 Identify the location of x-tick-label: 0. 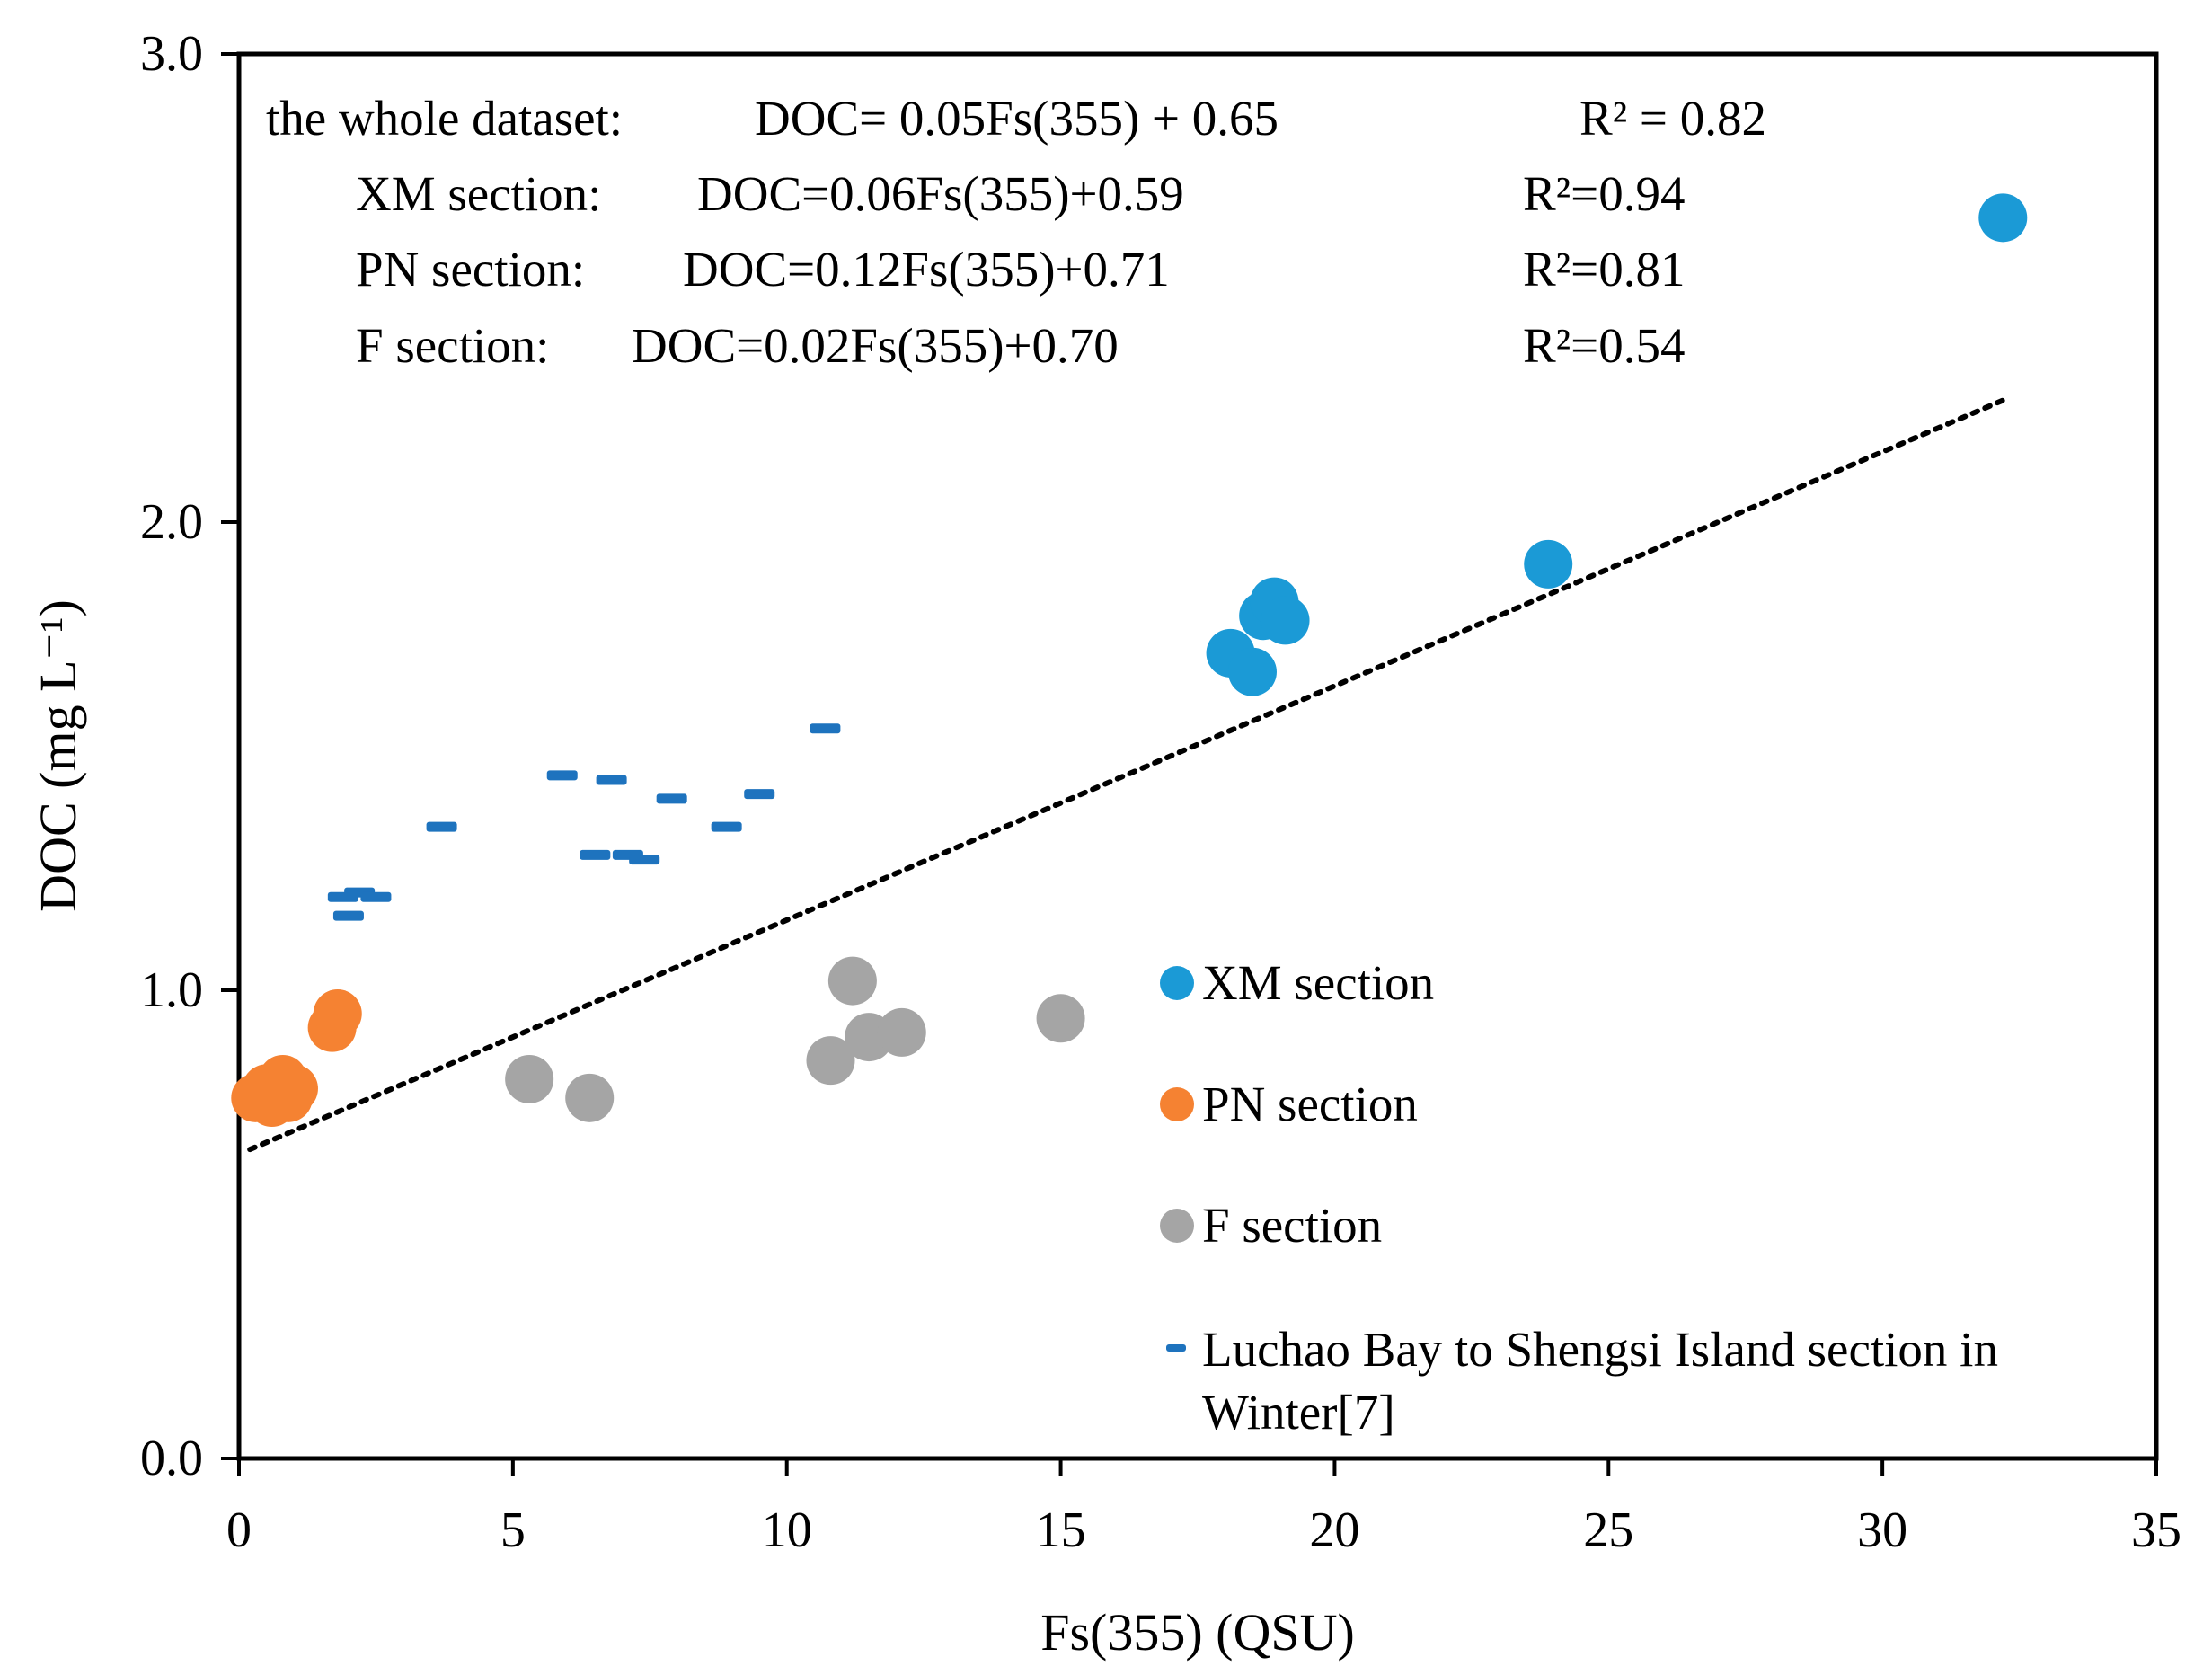
(239, 1530).